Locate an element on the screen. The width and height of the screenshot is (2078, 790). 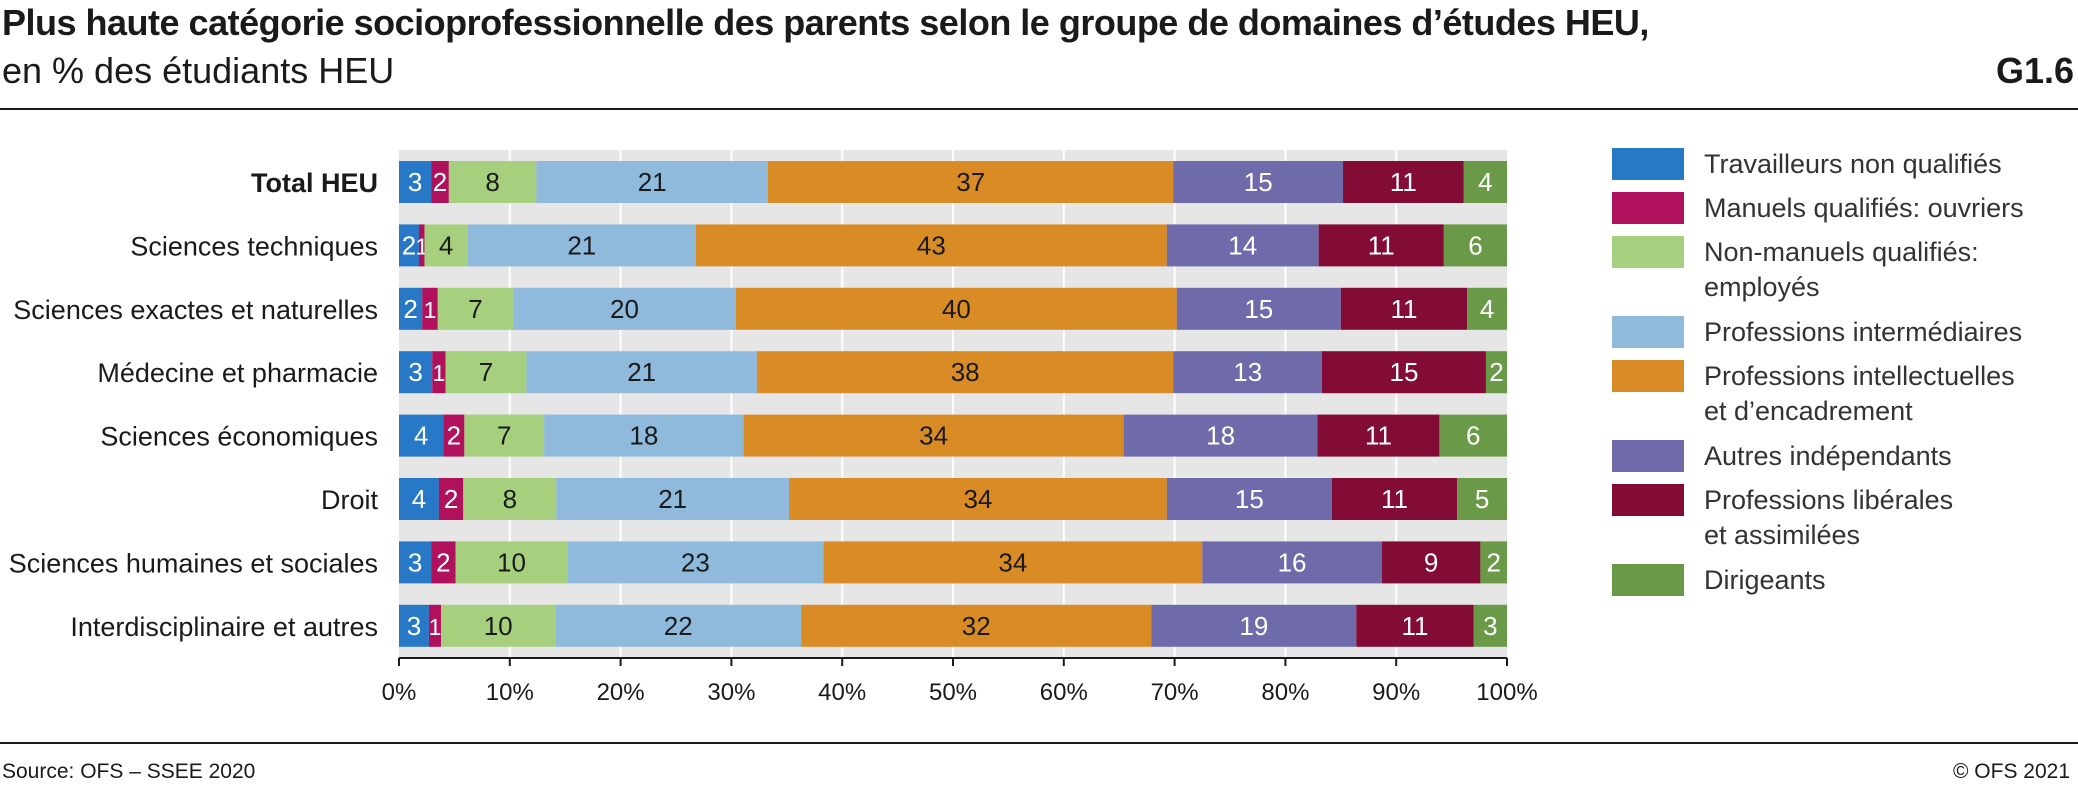
bar-value-label: 40 is located at coordinates (956, 309).